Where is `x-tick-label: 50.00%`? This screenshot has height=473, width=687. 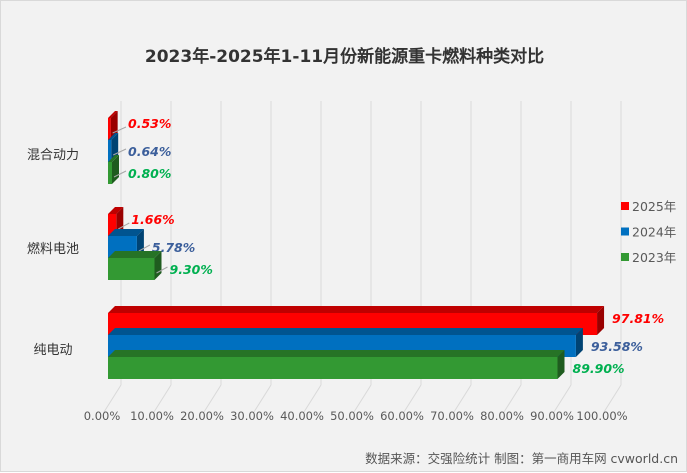
x-tick-label: 50.00% is located at coordinates (352, 416).